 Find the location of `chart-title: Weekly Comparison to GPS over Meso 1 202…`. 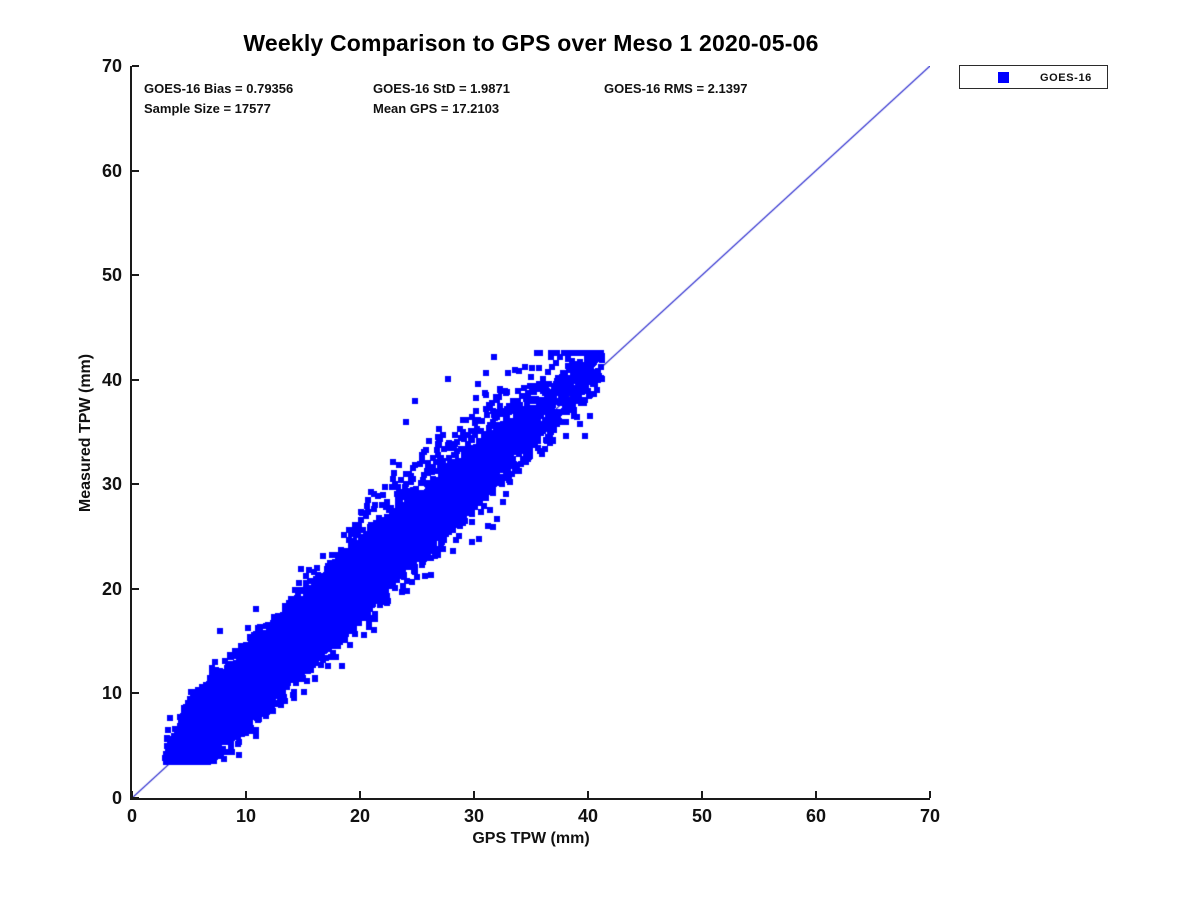

chart-title: Weekly Comparison to GPS over Meso 1 202… is located at coordinates (531, 43).